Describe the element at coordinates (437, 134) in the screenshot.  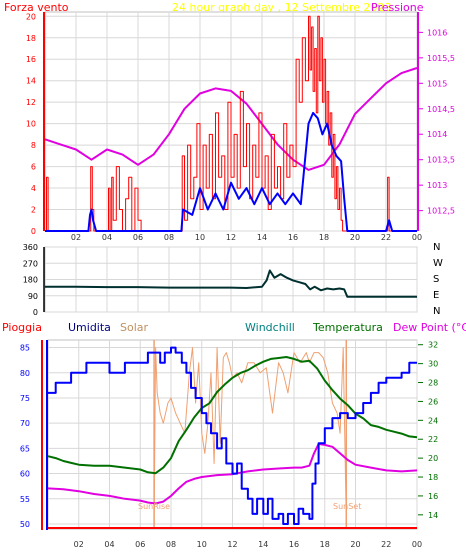
I see `pressure-y-tick-label: 1014` at that location.